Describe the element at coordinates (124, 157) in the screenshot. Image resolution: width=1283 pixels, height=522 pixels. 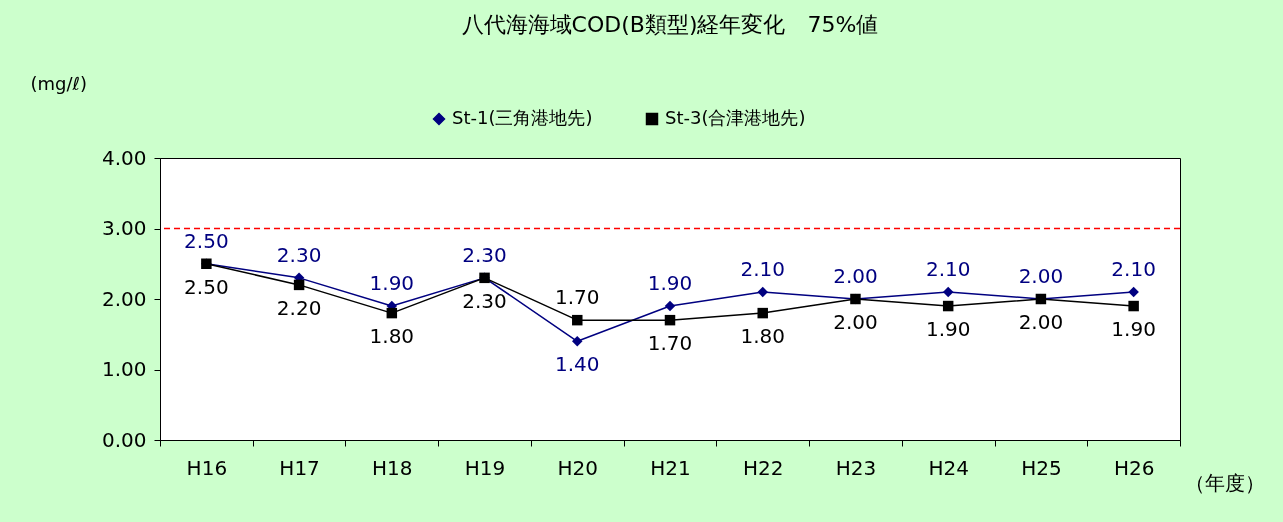
I see `y-tick-label: 4.00` at that location.